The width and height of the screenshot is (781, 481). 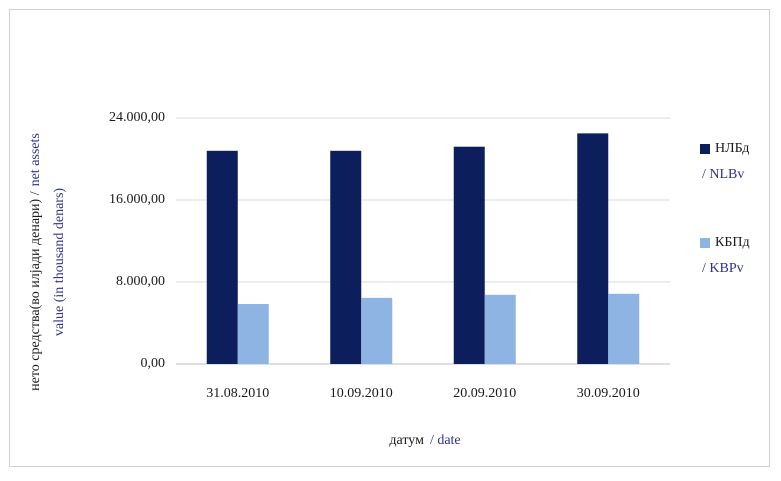 What do you see at coordinates (153, 363) in the screenshot?
I see `y-tick-label: 0,00` at bounding box center [153, 363].